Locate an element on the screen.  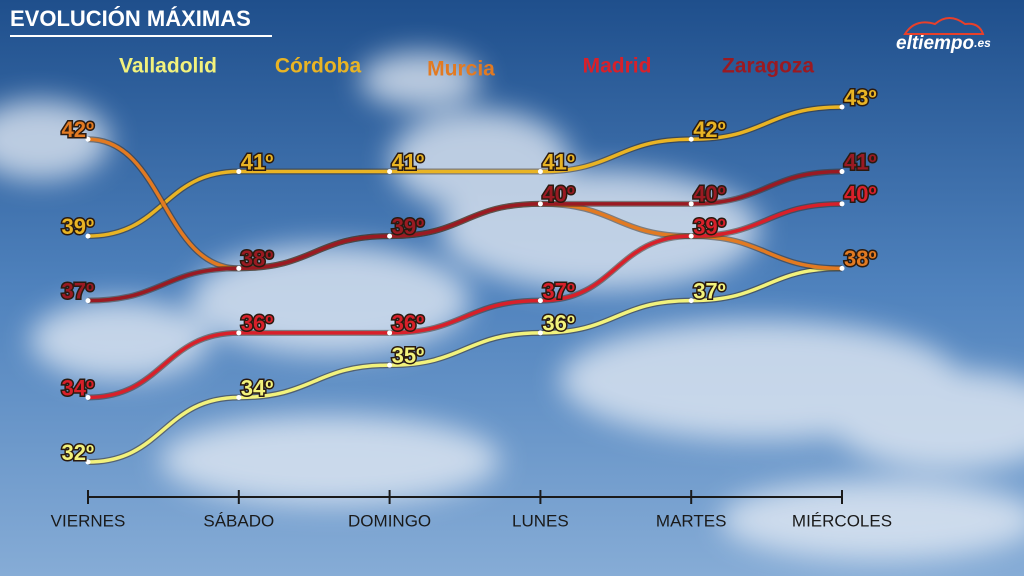
x-axis: VIERNES SÁBADO DOMINGO LUNES MARTES MIÉRCOLES is located at coordinates (471, 510).